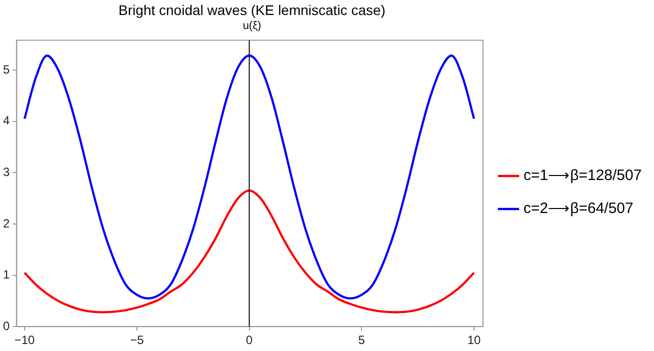 This screenshot has height=351, width=654. I want to click on y-tick-label: 1, so click(6, 275).